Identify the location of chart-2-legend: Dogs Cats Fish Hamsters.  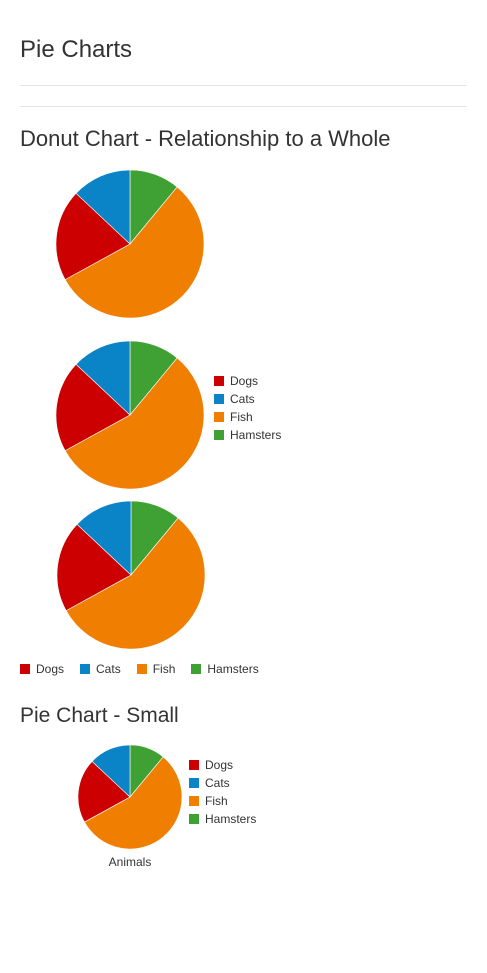
(247, 408).